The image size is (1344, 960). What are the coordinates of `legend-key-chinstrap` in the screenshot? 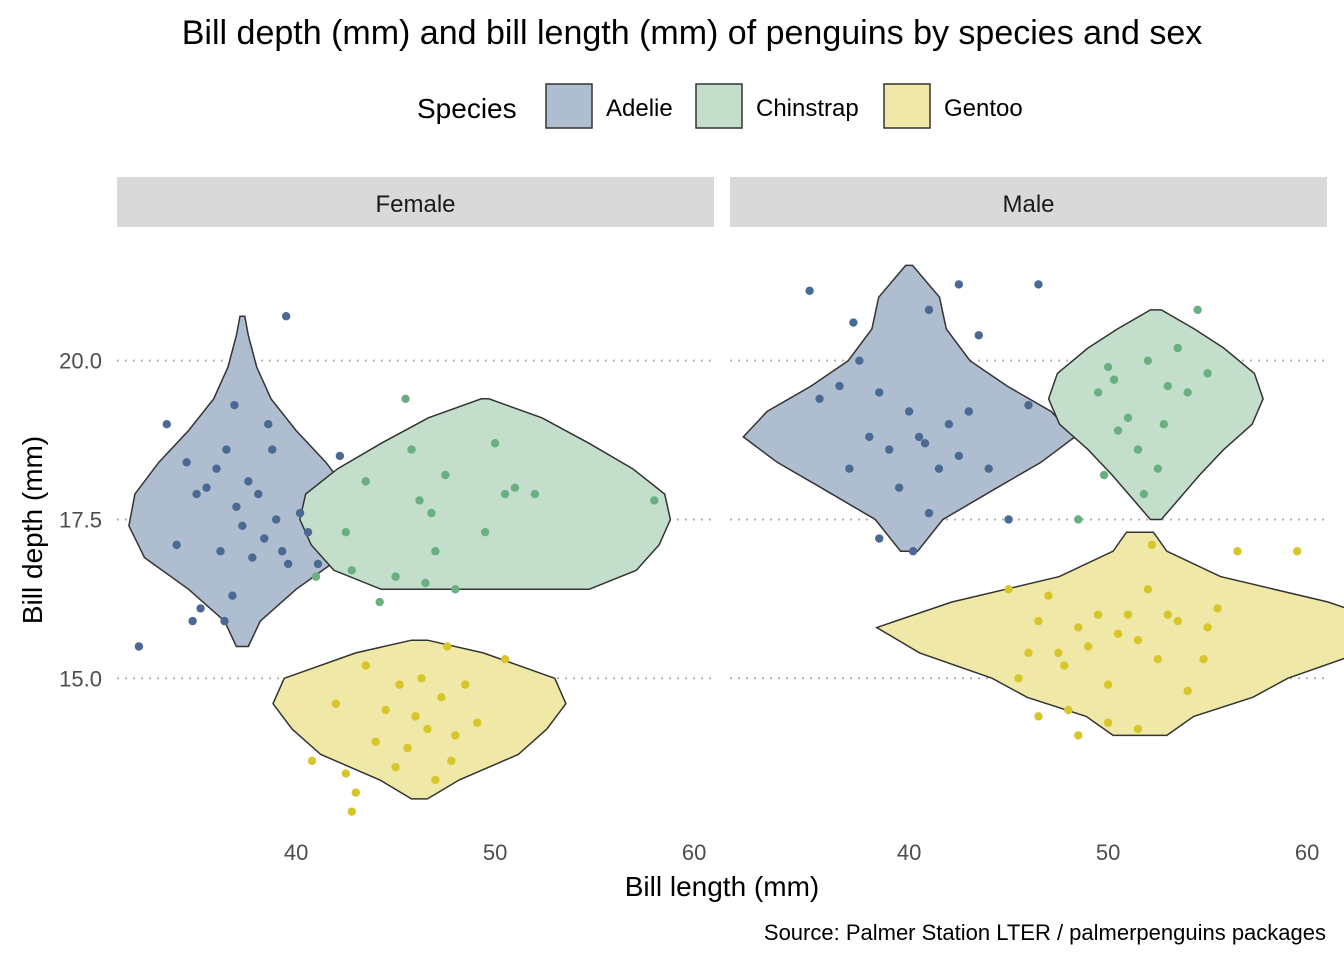 It's located at (719, 106).